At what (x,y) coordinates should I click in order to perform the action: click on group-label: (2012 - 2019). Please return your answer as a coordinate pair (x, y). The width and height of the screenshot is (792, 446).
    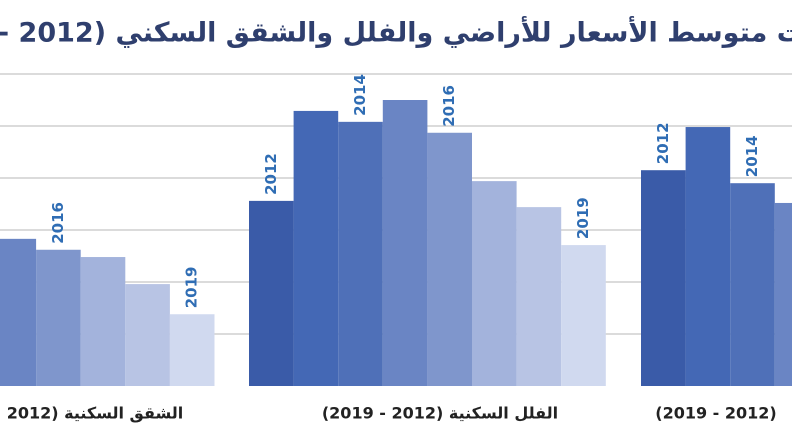
    Looking at the image, I should click on (715, 413).